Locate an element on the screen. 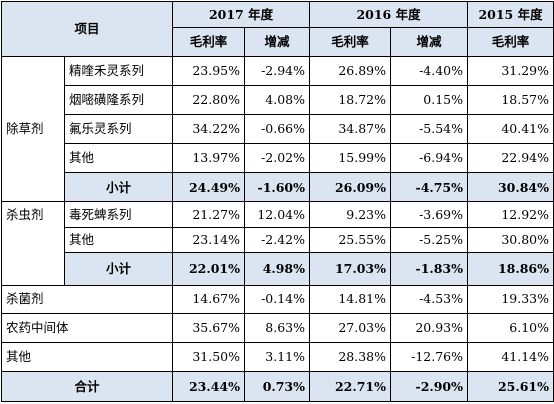 Image resolution: width=554 pixels, height=404 pixels. change-2017: 0.73% is located at coordinates (277, 386).